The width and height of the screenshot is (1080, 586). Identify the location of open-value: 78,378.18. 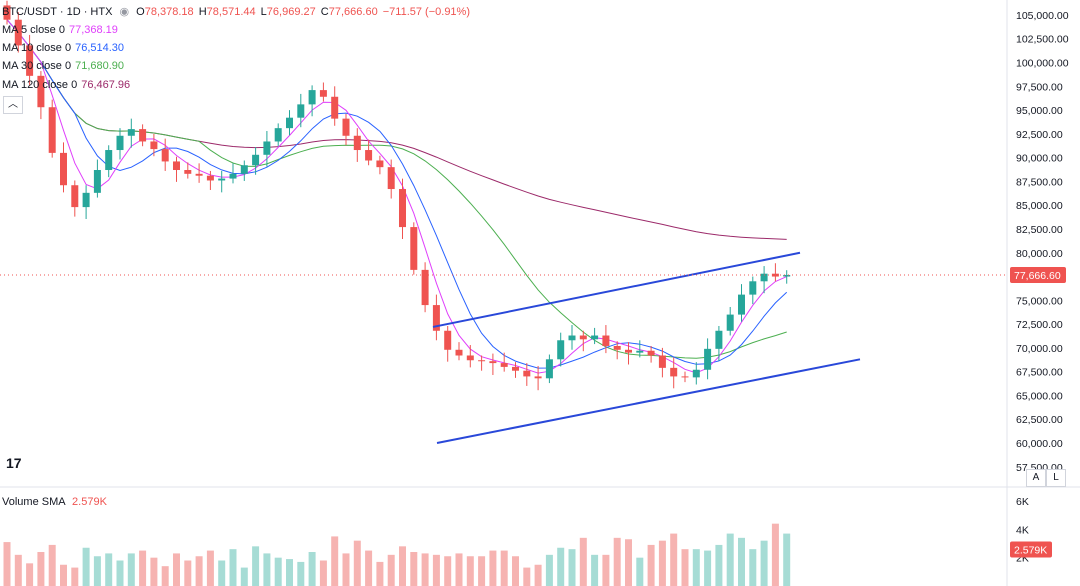
(169, 12).